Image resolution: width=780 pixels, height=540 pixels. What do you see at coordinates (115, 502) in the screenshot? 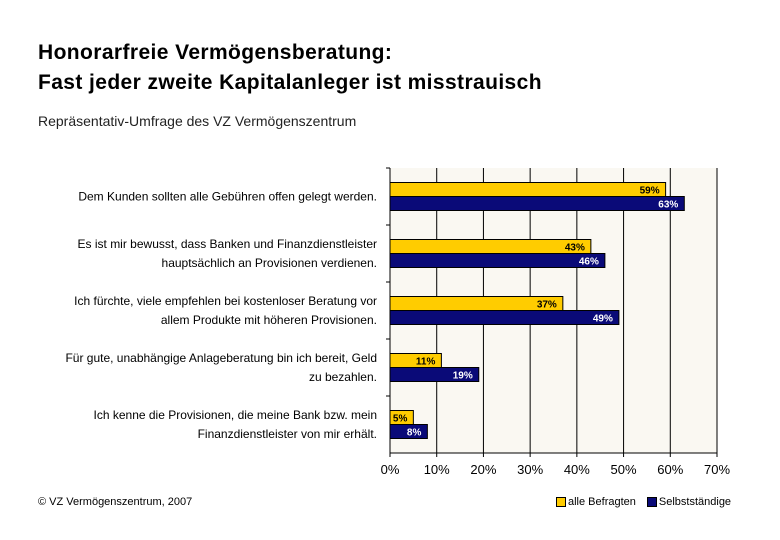
I see `copyright-note: © VZ Vermögenszentrum, 2007` at bounding box center [115, 502].